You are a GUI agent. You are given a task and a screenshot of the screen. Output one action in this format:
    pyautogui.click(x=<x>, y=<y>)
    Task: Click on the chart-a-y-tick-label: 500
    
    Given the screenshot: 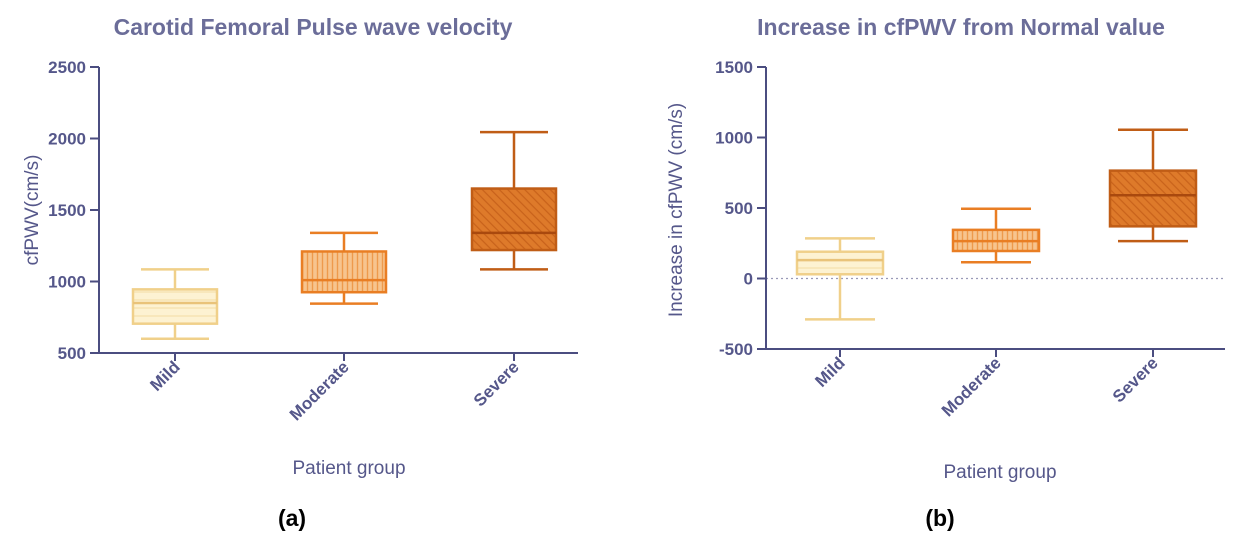 What is the action you would take?
    pyautogui.click(x=72, y=353)
    